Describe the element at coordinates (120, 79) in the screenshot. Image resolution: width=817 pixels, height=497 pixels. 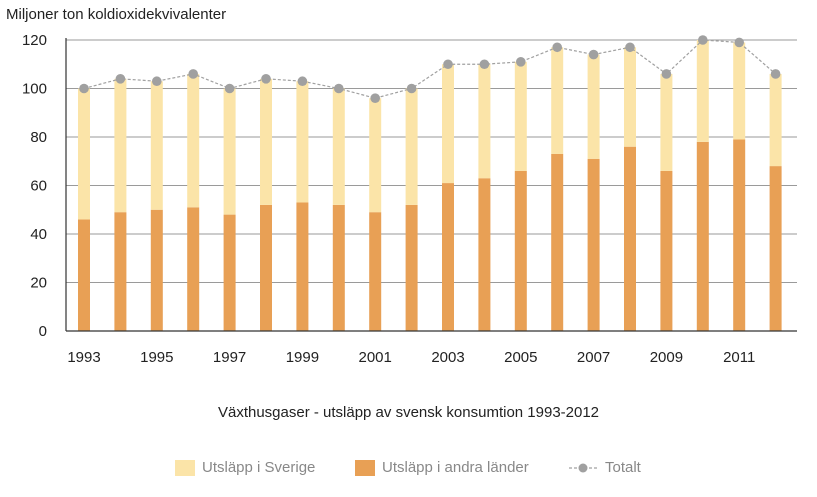
I see `totalt-point-1994` at that location.